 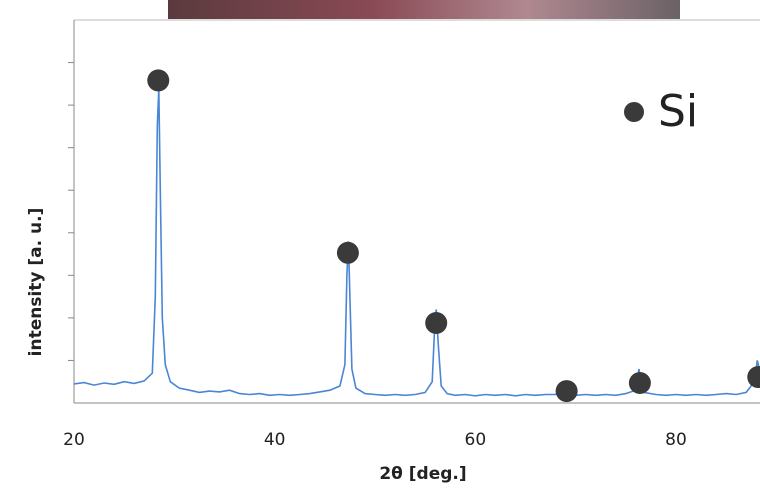 I want to click on legend-label: Si, so click(x=678, y=111).